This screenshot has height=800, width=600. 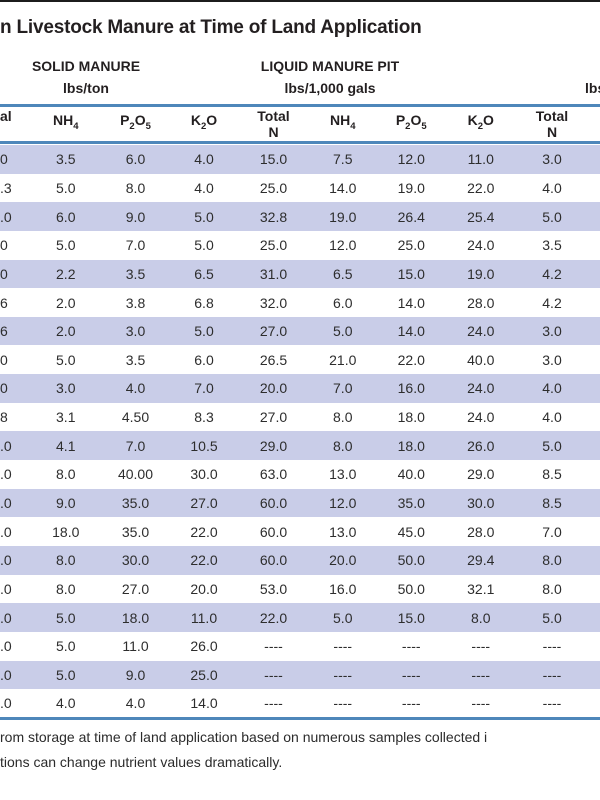 I want to click on table-cell: 26.0, so click(x=204, y=646).